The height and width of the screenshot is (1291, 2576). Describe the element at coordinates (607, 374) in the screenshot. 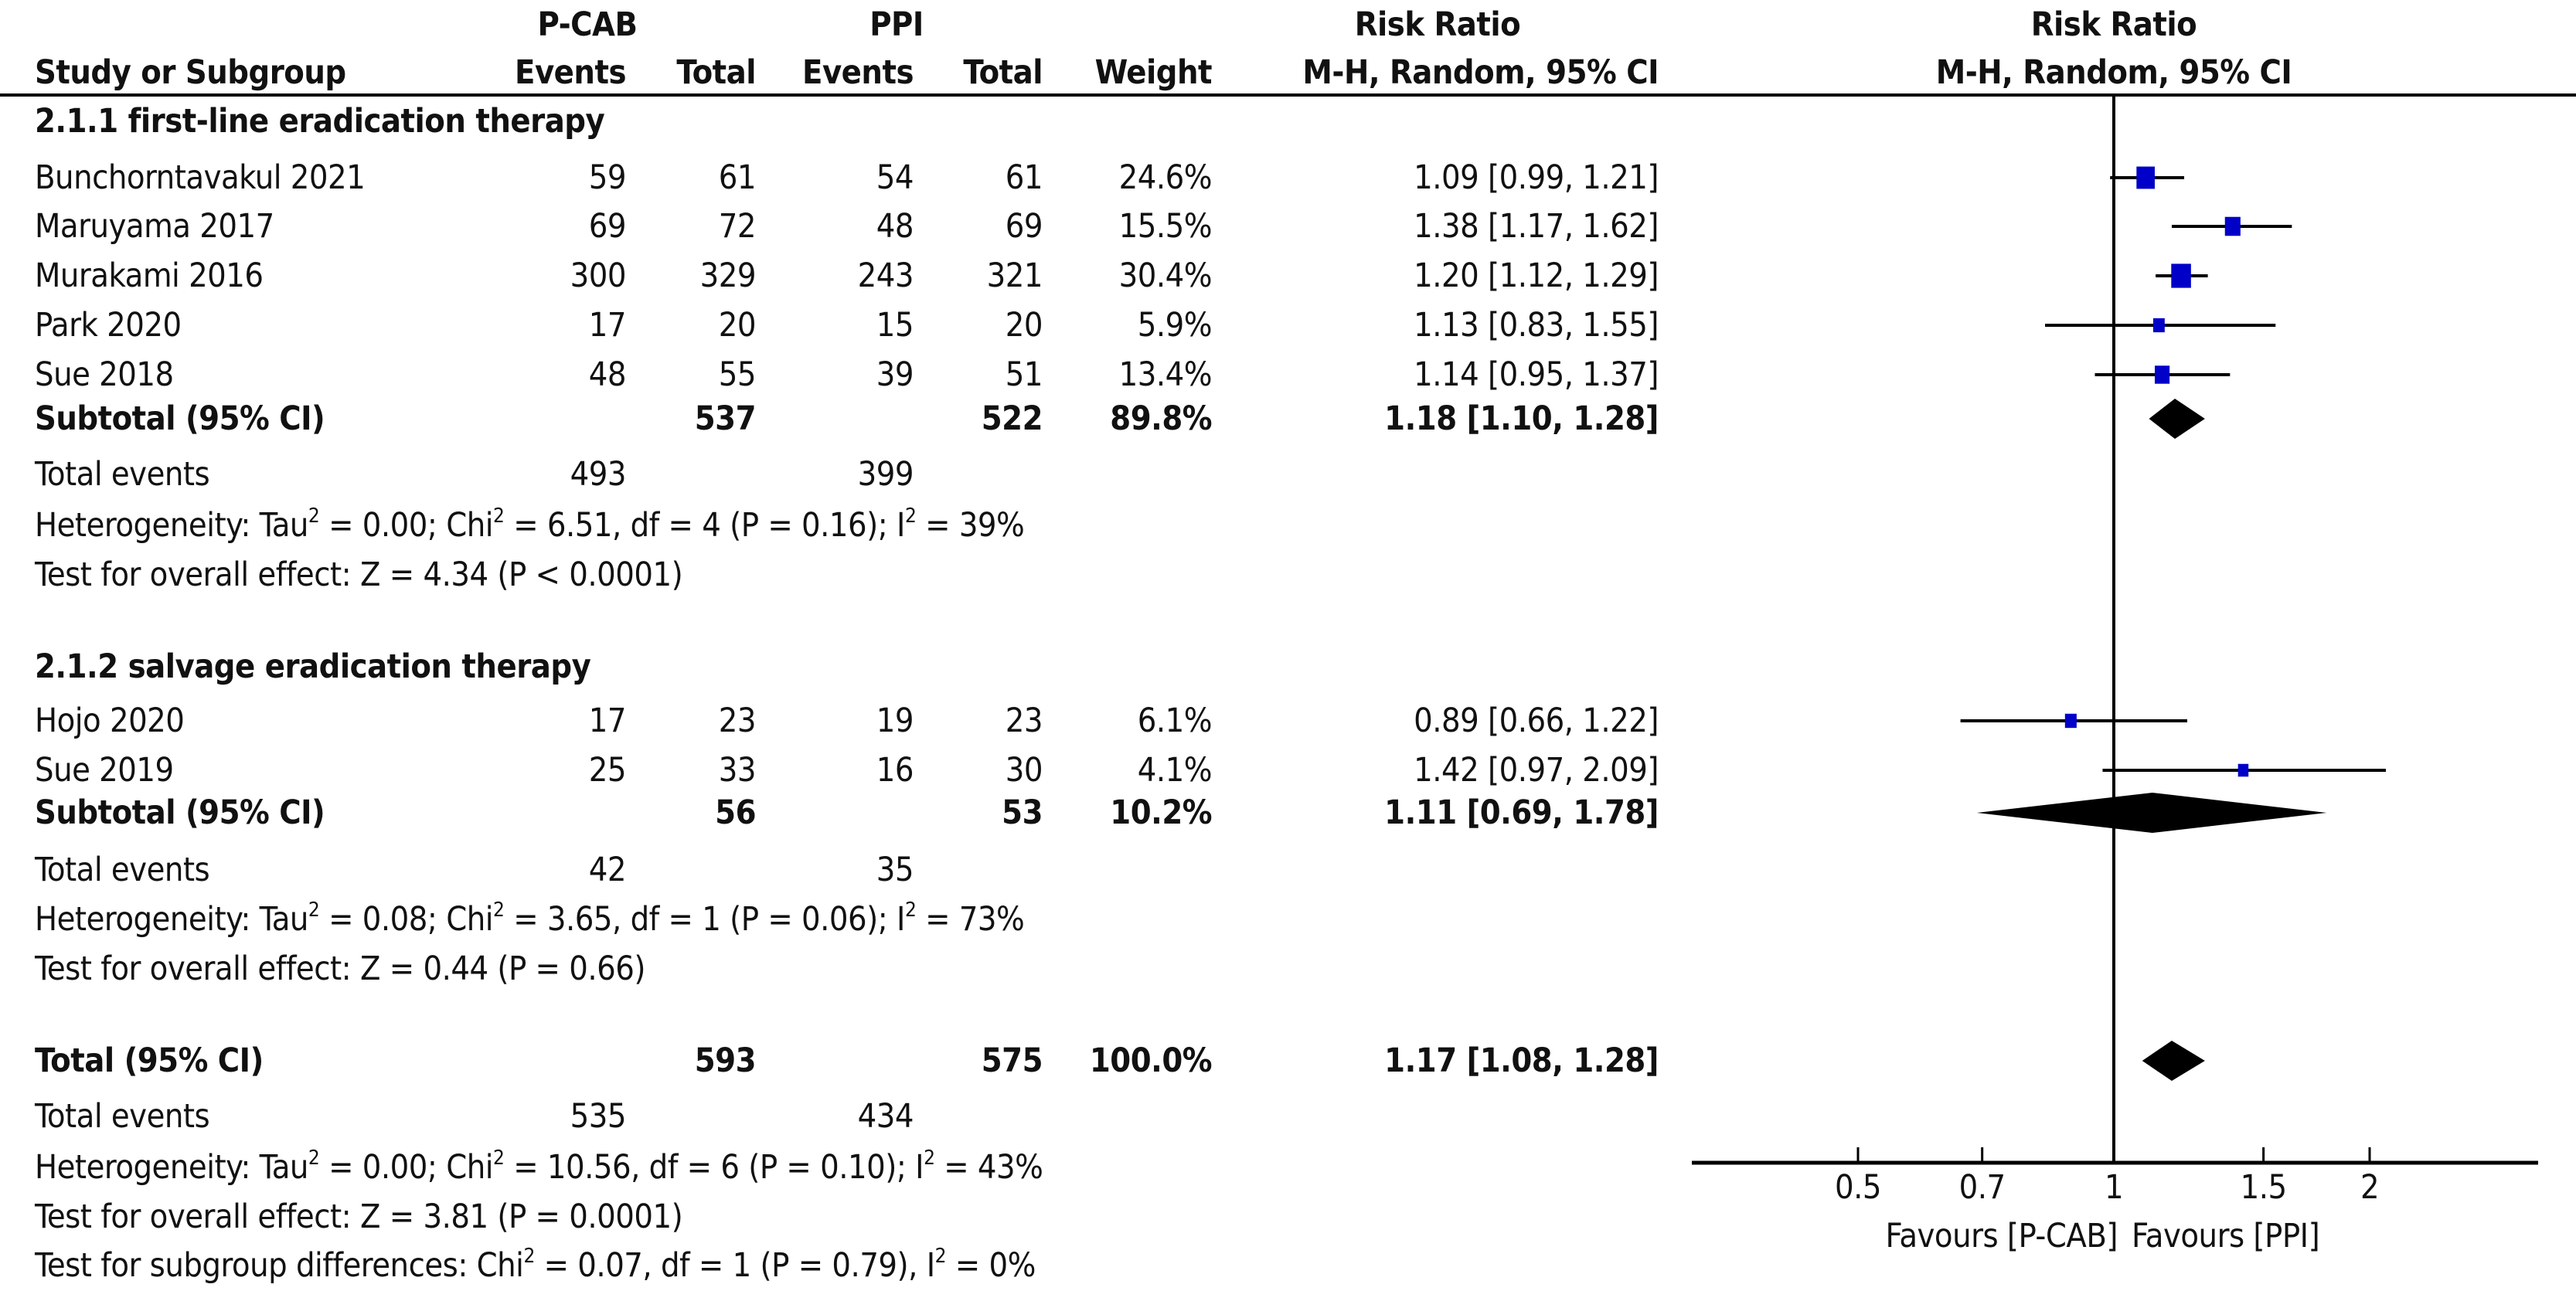

I see `pcab-events: 48` at that location.